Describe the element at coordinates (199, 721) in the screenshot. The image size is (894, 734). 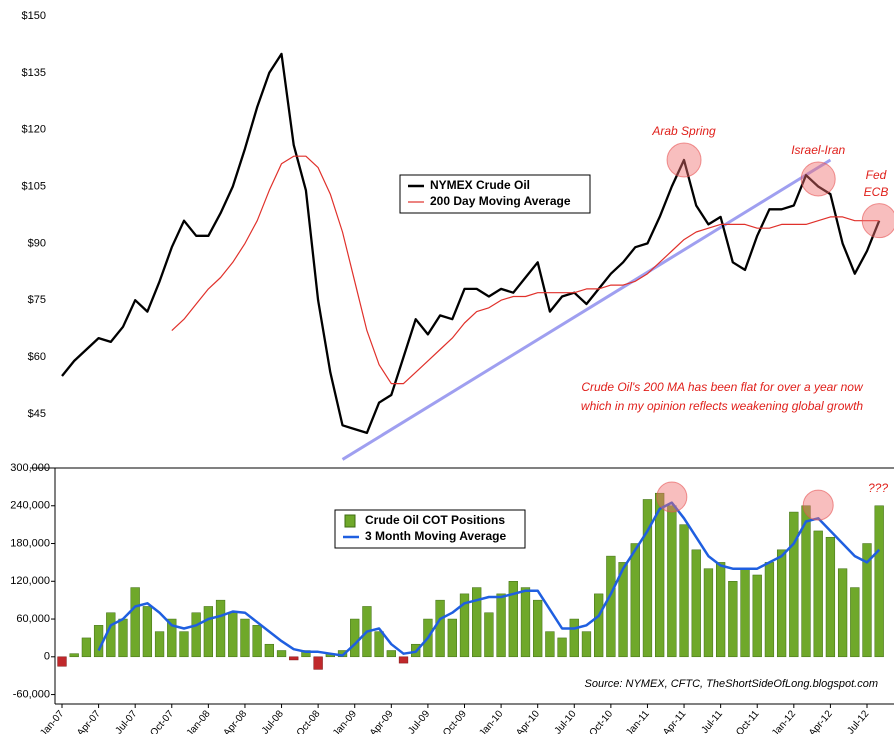
I see `x-tick-label: Jan-08` at that location.